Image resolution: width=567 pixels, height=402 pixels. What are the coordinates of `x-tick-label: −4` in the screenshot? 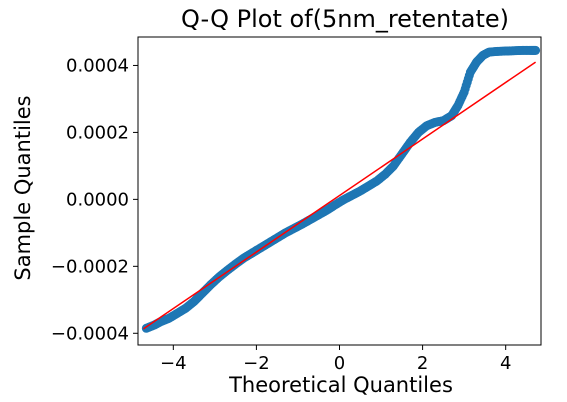 It's located at (173, 363).